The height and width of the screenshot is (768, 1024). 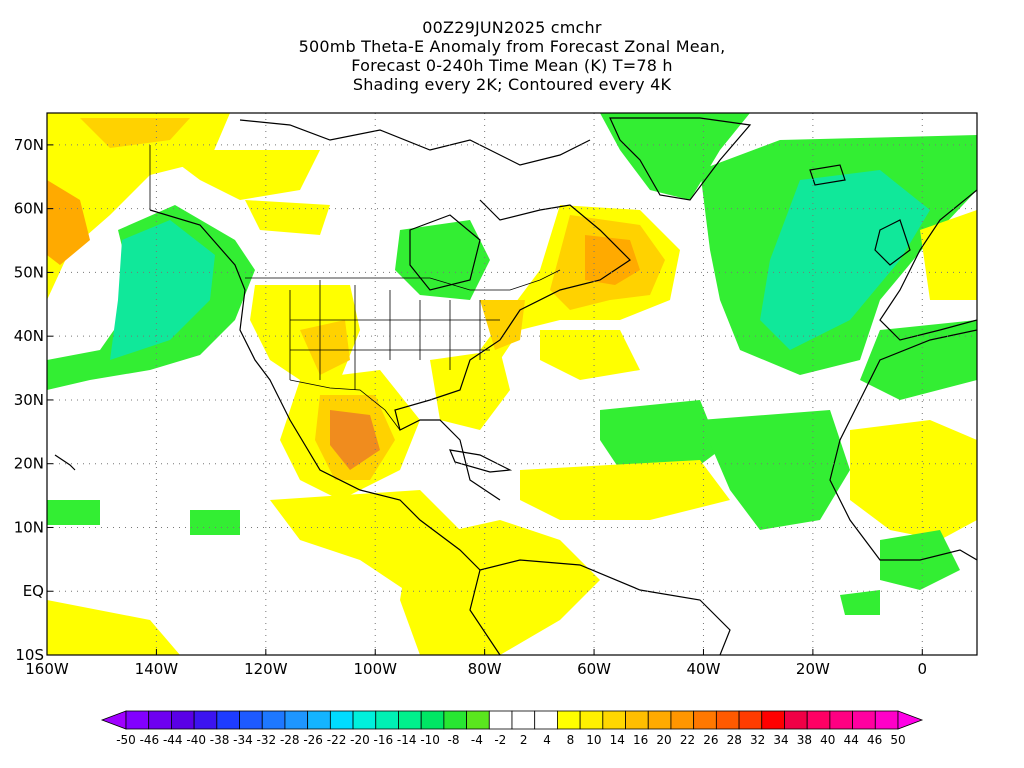 What do you see at coordinates (29, 145) in the screenshot?
I see `lat-label: 70N` at bounding box center [29, 145].